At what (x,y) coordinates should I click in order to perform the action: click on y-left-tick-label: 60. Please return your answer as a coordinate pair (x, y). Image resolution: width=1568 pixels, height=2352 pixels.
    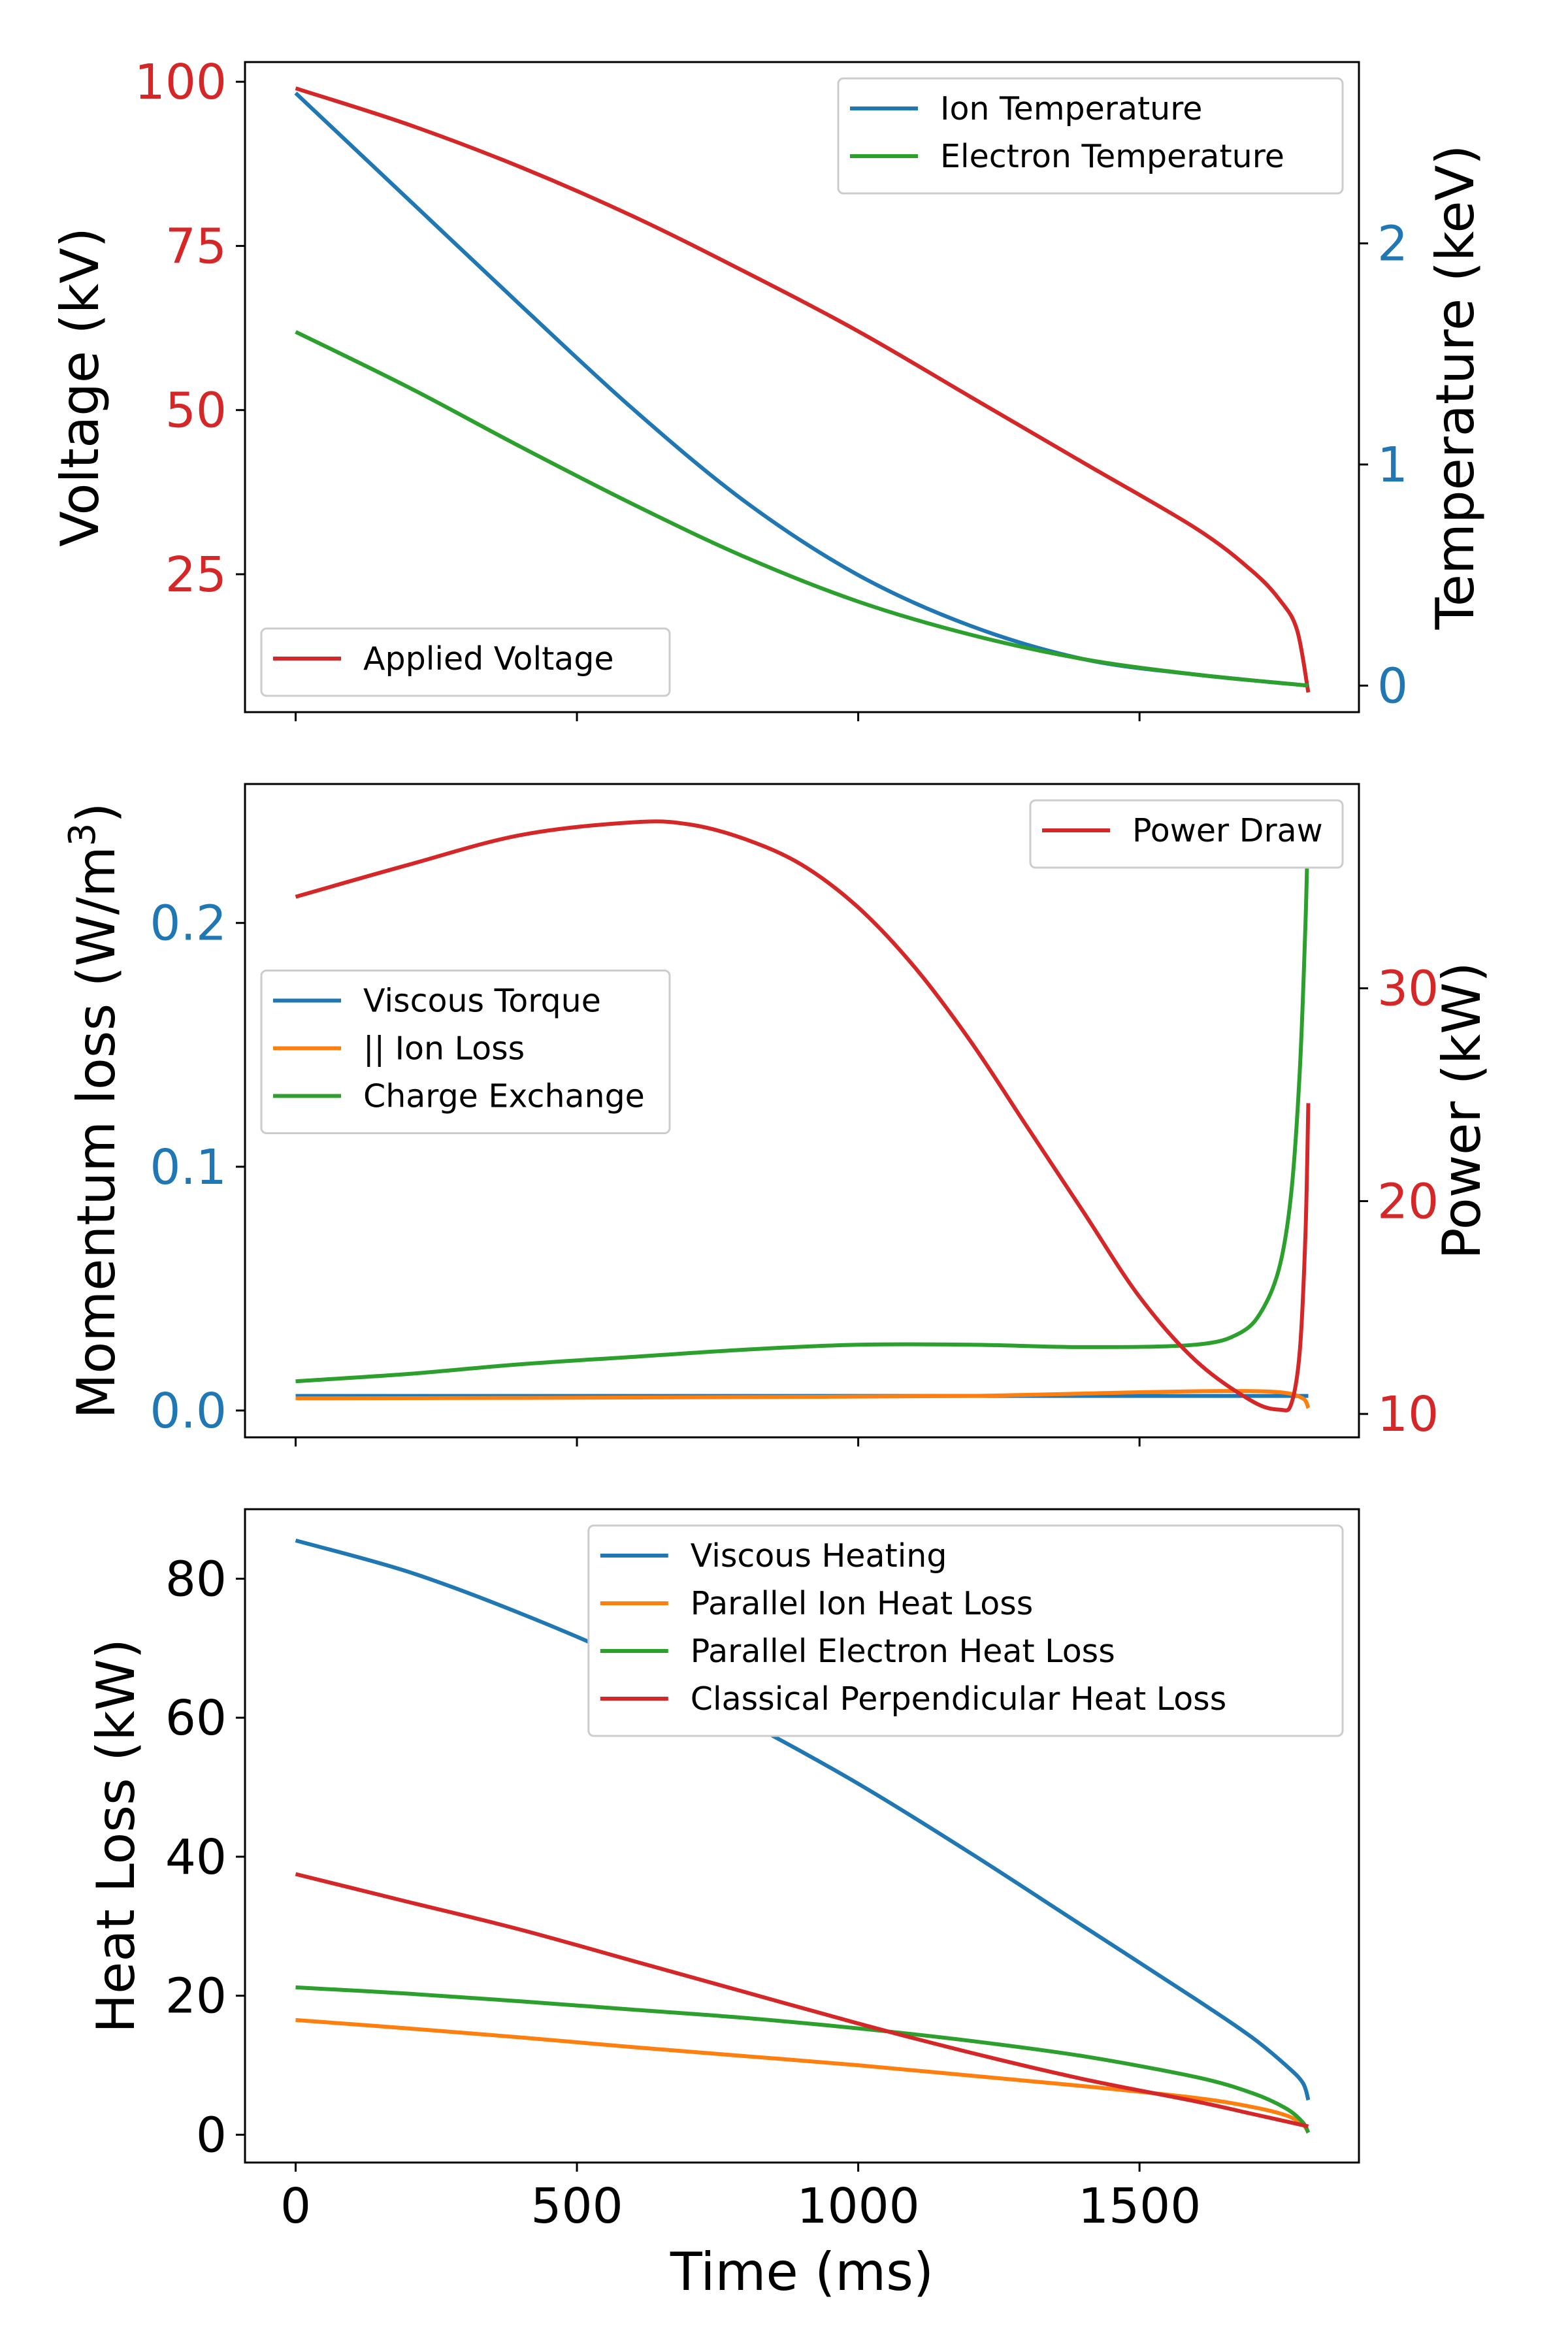
    Looking at the image, I should click on (196, 1718).